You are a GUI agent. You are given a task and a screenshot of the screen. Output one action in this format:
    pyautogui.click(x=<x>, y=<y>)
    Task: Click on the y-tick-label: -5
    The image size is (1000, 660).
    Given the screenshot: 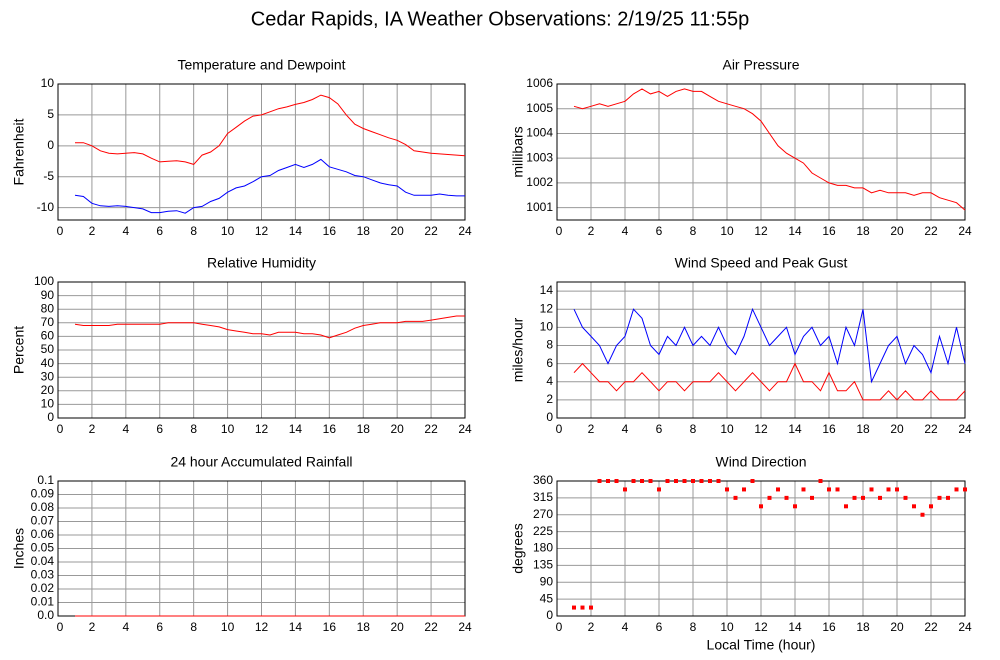 What is the action you would take?
    pyautogui.click(x=48, y=176)
    